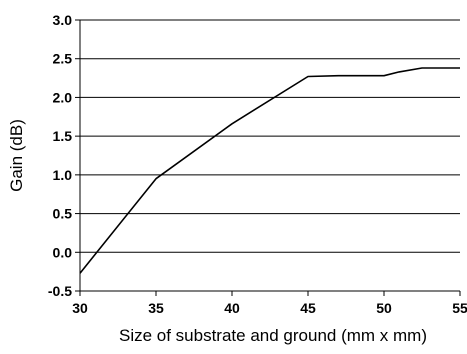  What do you see at coordinates (63, 97) in the screenshot?
I see `y-tick-label: 2.0` at bounding box center [63, 97].